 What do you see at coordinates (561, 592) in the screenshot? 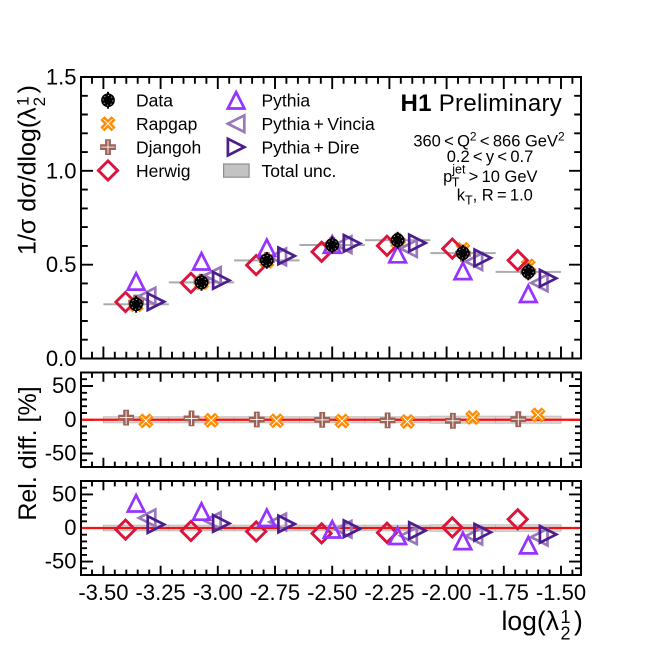
I see `svg-text: -1.50` at bounding box center [561, 592].